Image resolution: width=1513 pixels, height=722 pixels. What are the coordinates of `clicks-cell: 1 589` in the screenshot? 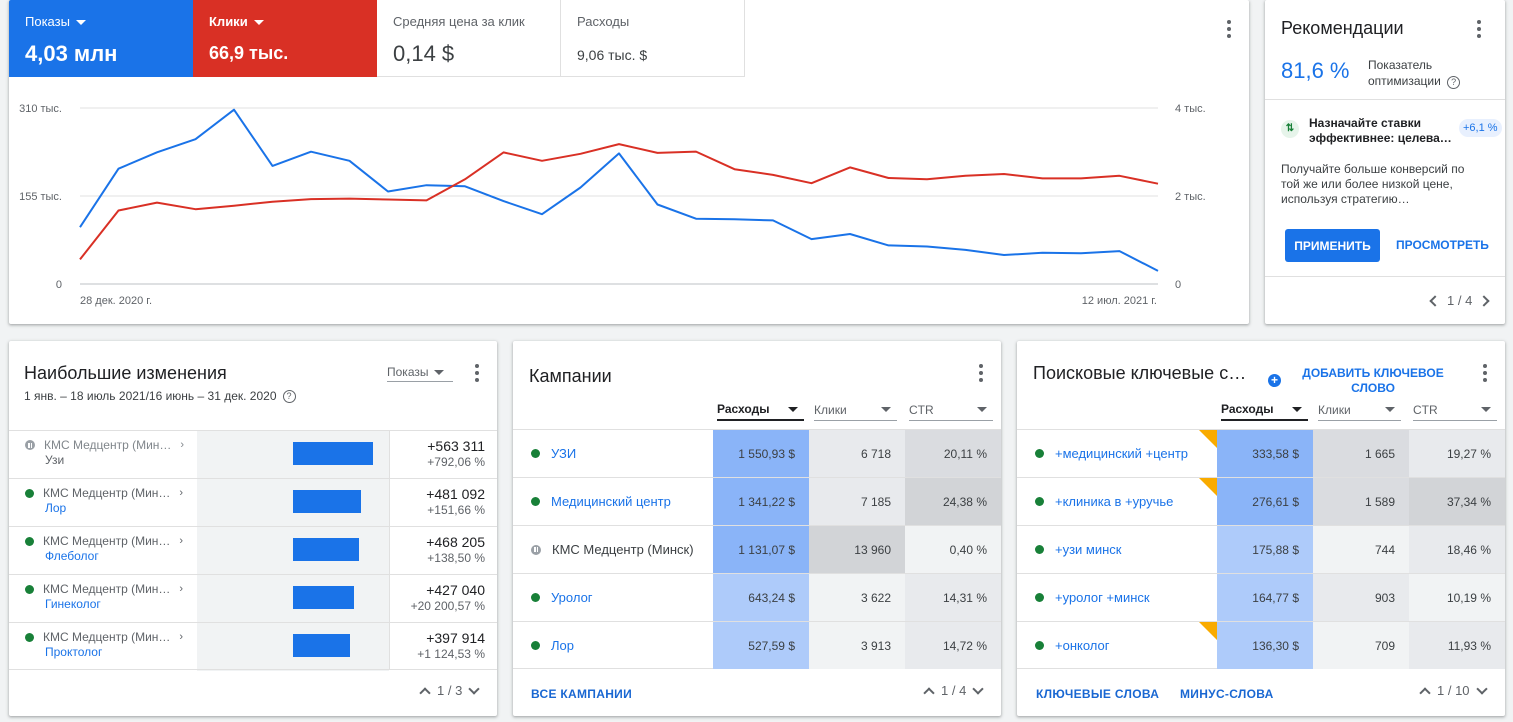 It's located at (1361, 501).